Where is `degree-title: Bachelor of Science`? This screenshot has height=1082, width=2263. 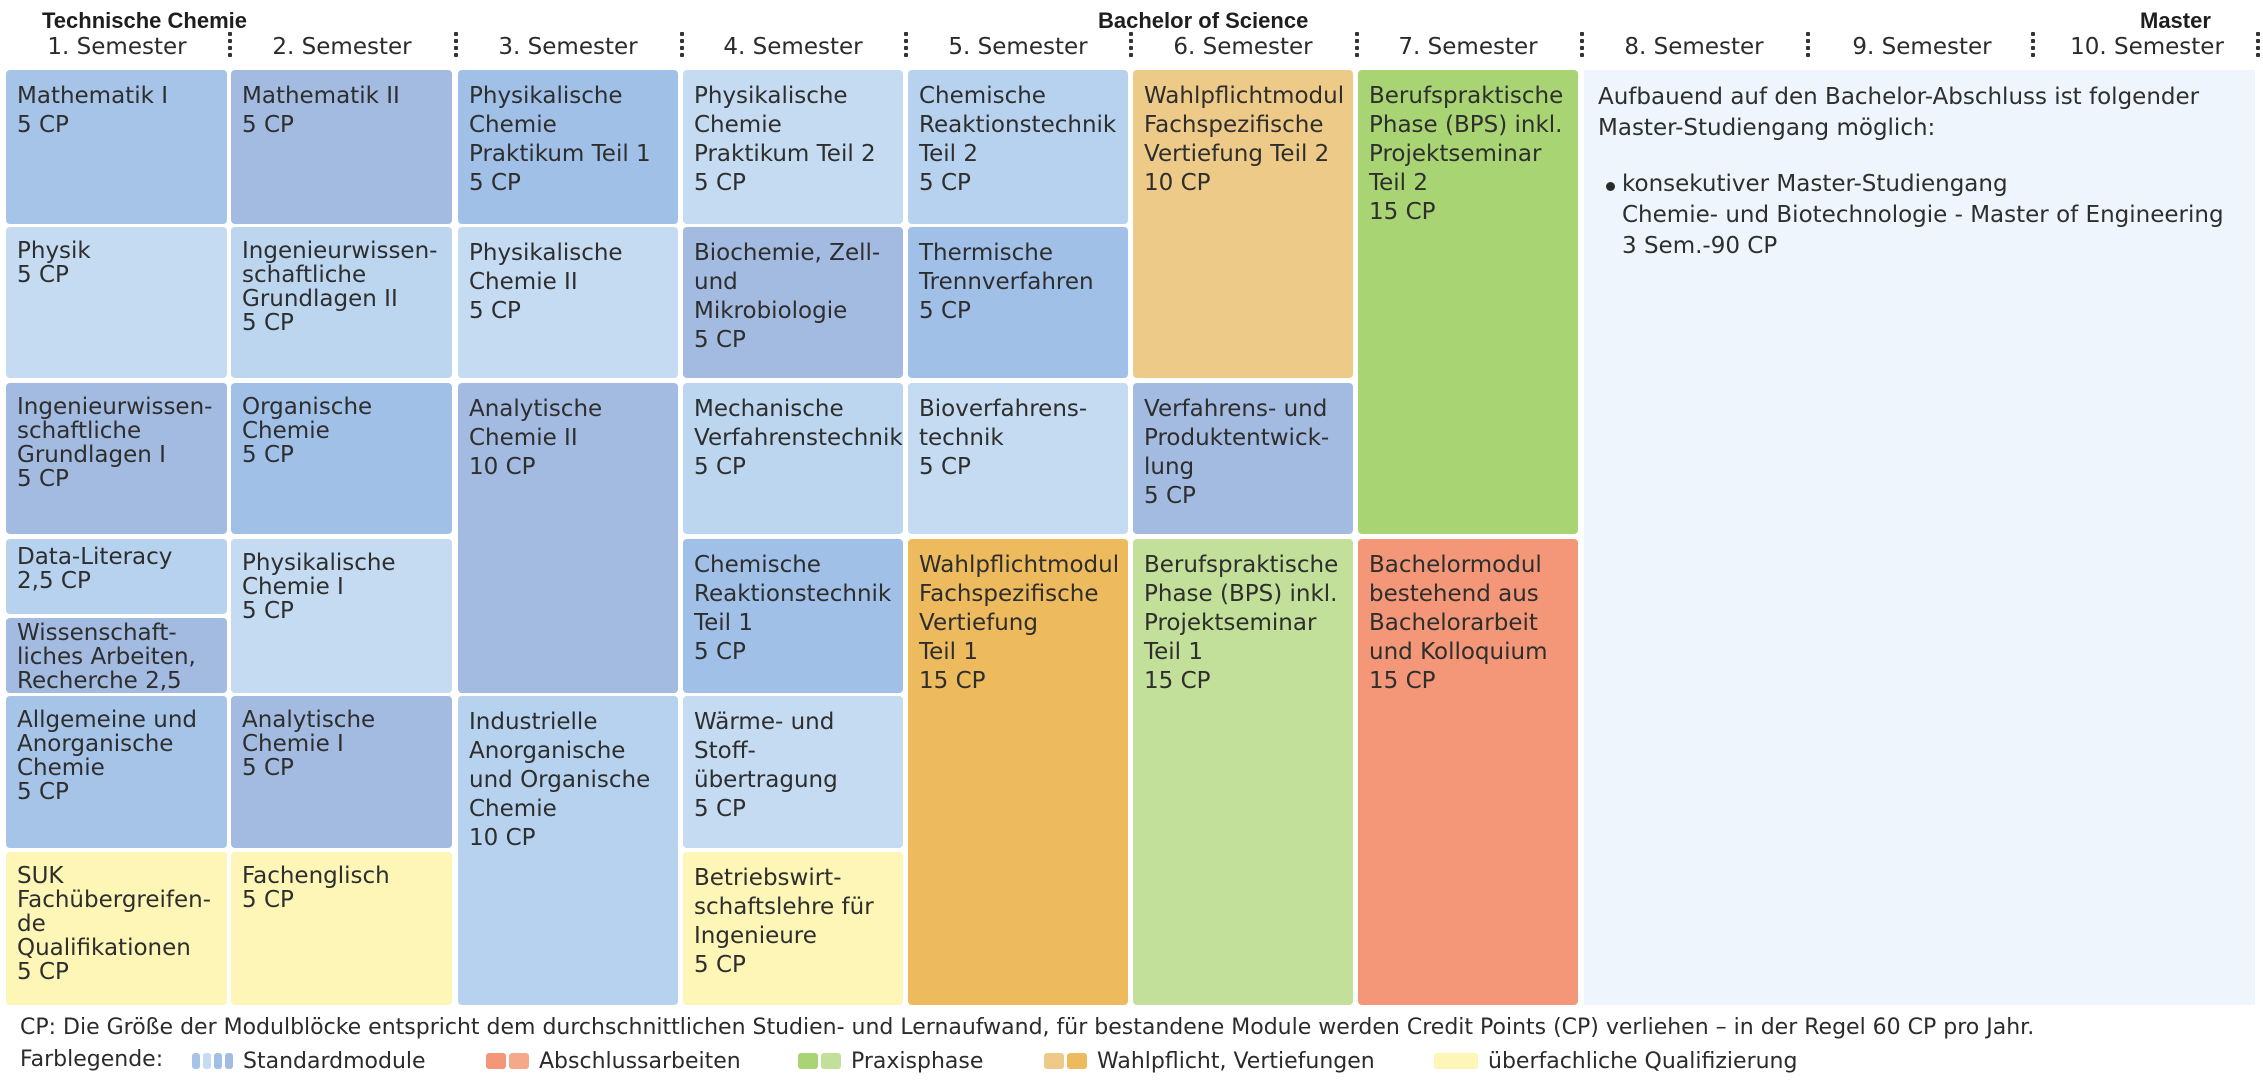
degree-title: Bachelor of Science is located at coordinates (1203, 20).